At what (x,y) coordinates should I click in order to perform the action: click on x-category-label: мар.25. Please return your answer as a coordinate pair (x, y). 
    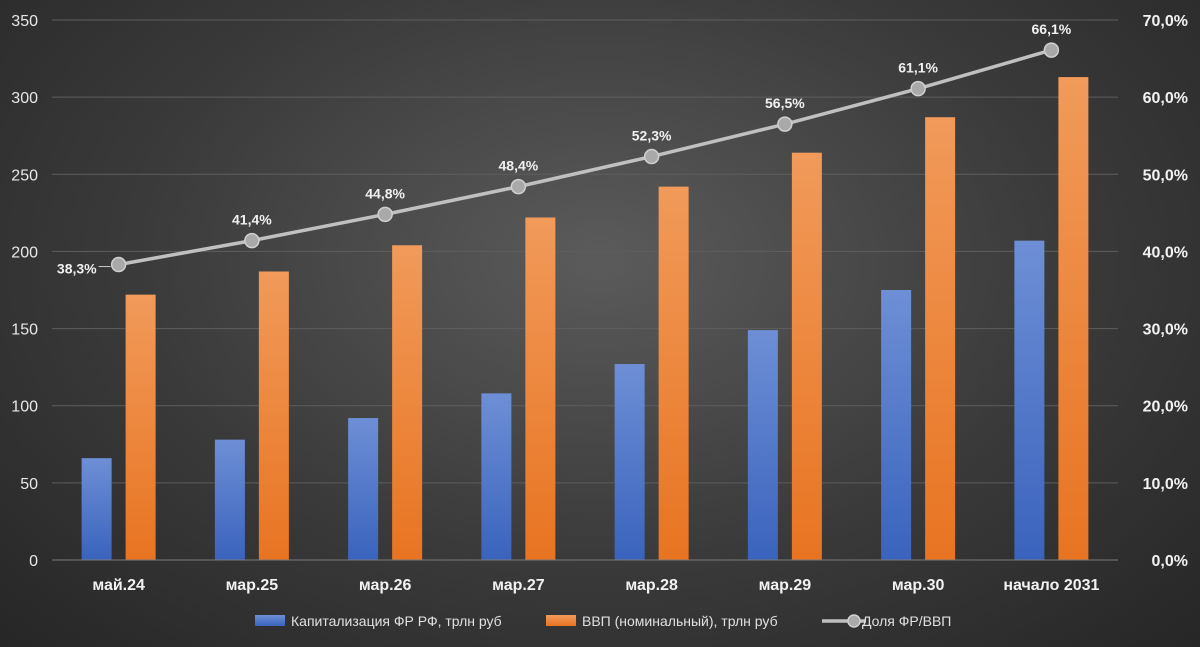
    Looking at the image, I should click on (252, 585).